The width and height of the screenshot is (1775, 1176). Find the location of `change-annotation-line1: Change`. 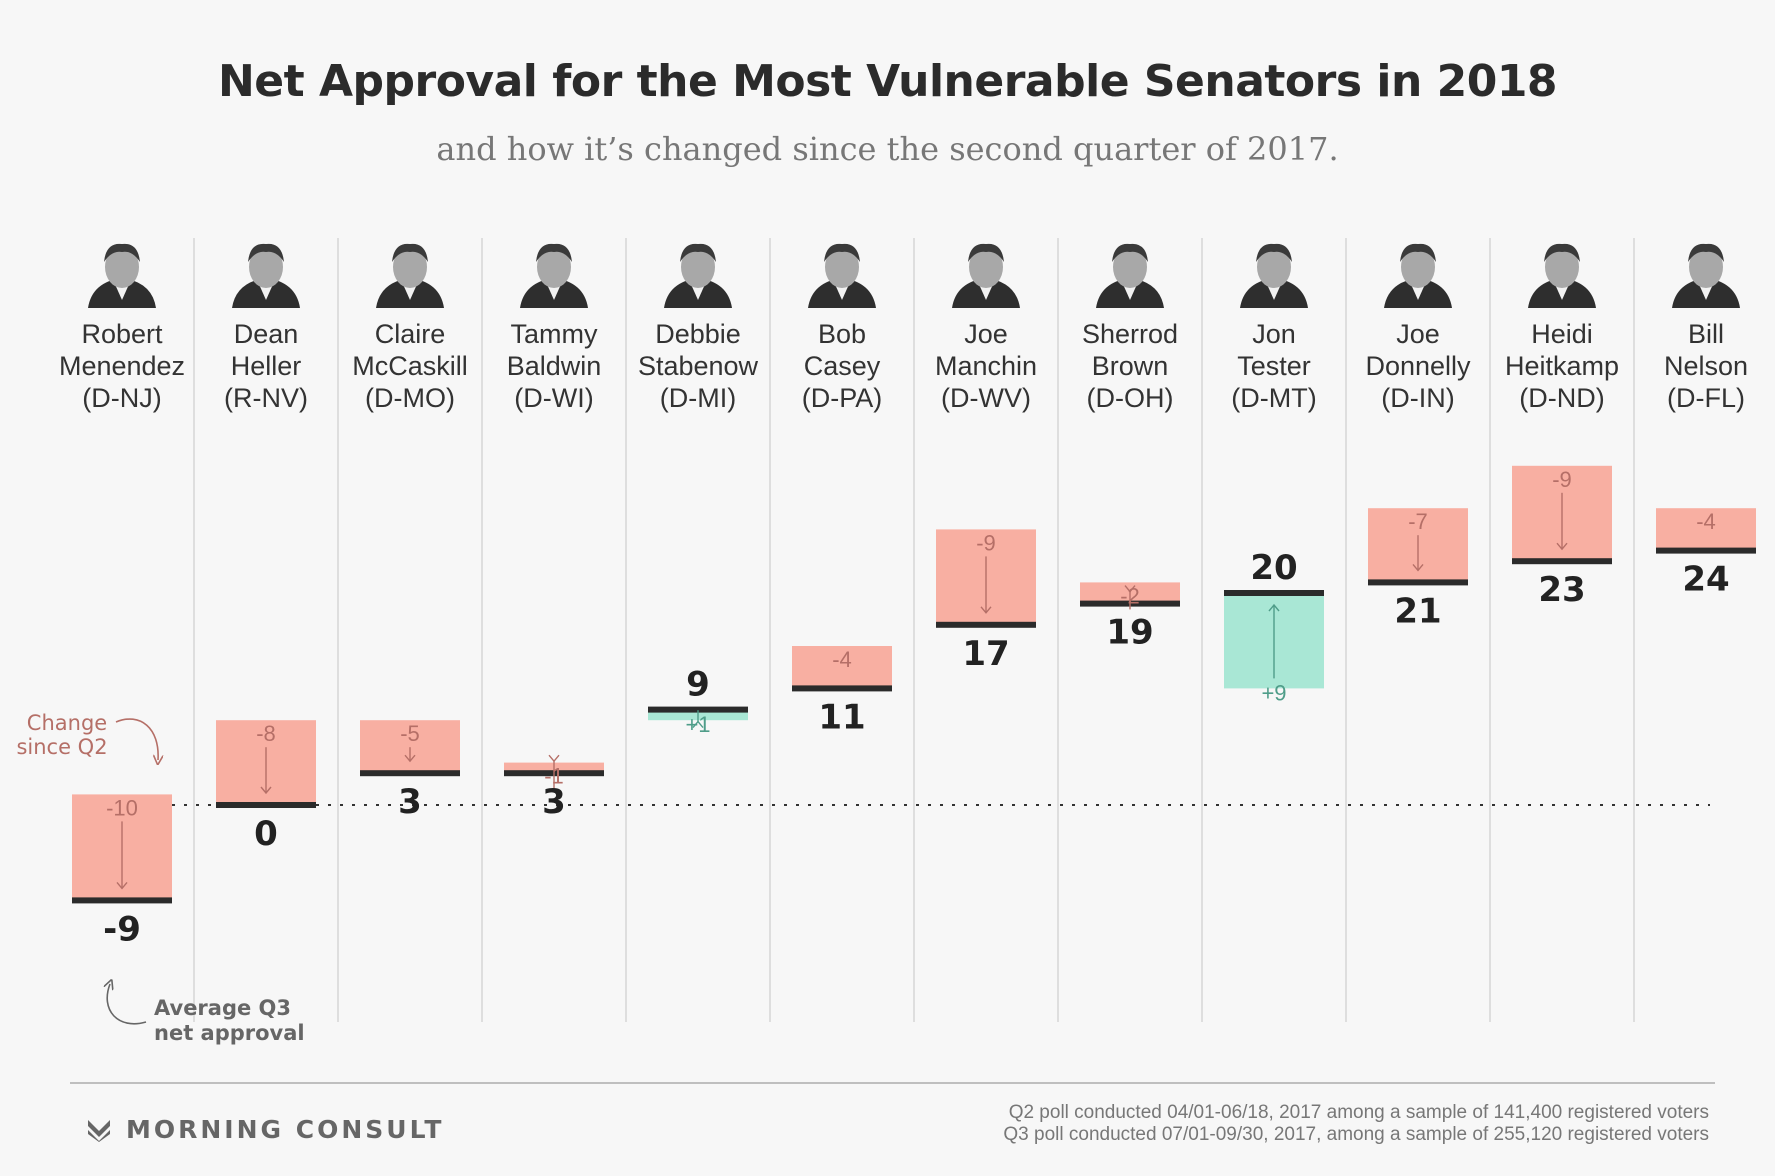

change-annotation-line1: Change is located at coordinates (67, 723).